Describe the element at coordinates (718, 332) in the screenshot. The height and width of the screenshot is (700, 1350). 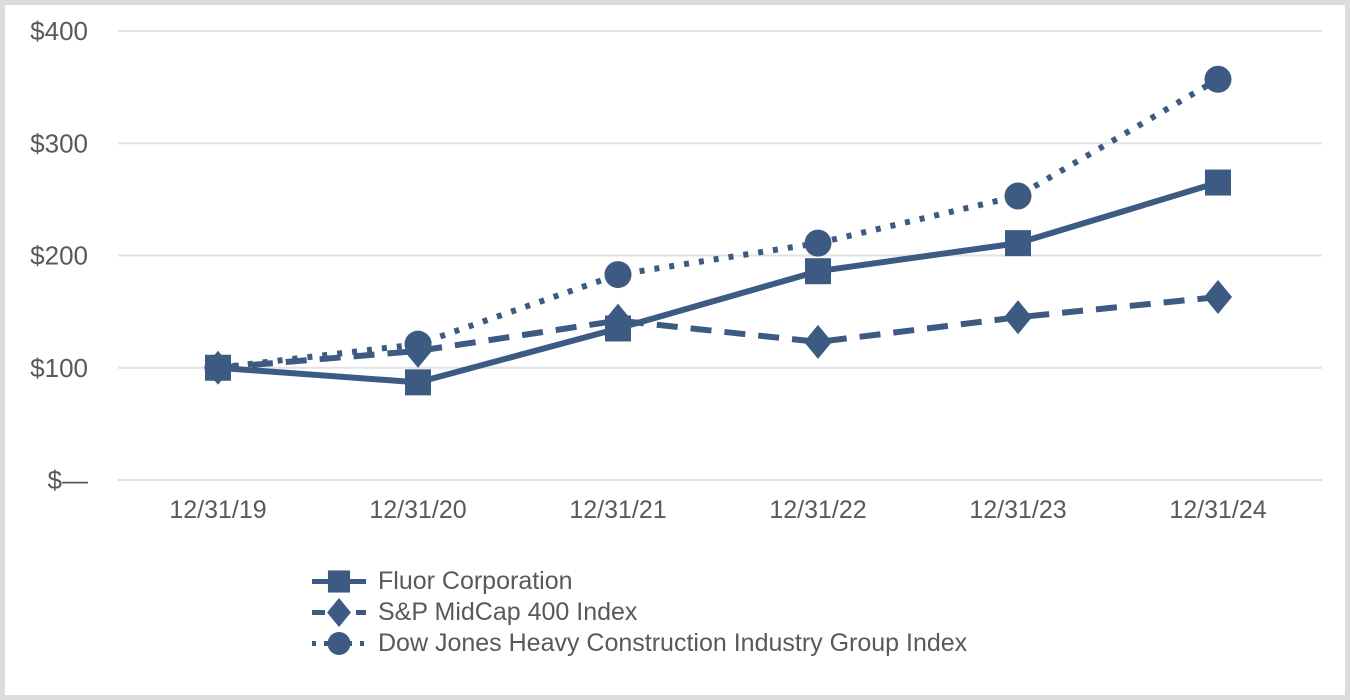
I see `series-line-diamond` at that location.